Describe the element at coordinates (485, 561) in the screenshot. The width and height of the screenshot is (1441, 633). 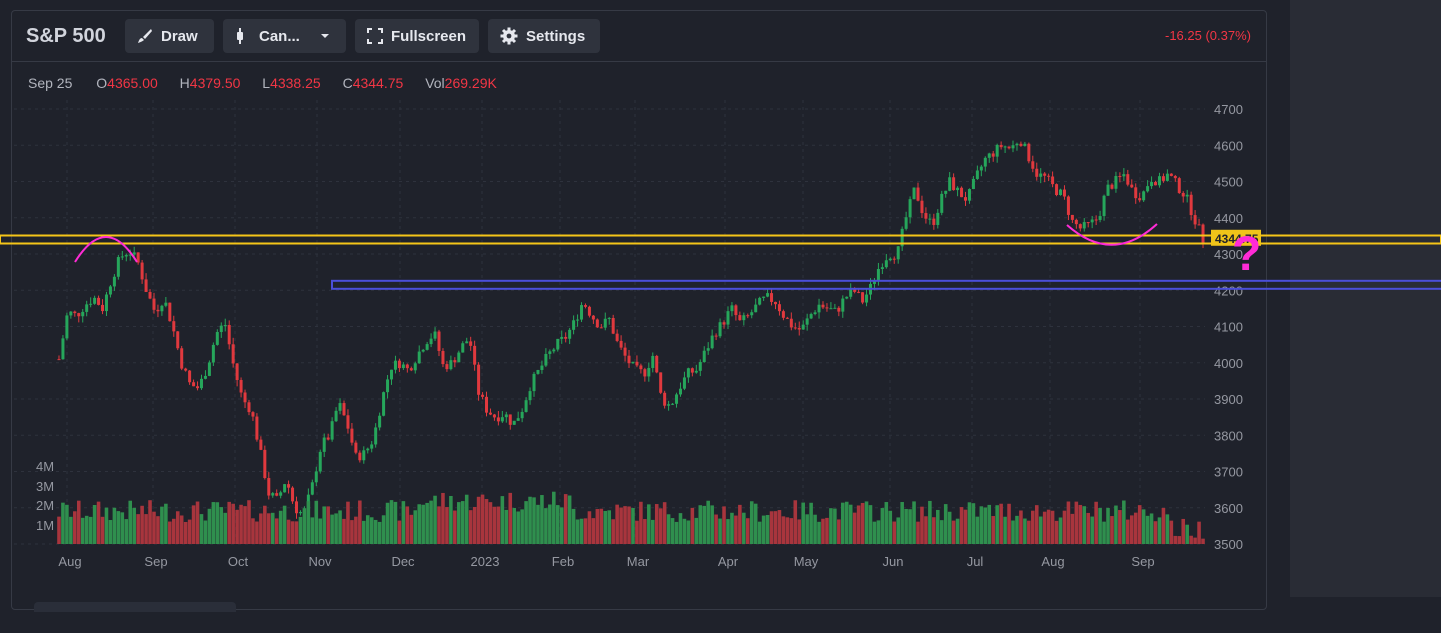
I see `x-axis-label: 2023` at that location.